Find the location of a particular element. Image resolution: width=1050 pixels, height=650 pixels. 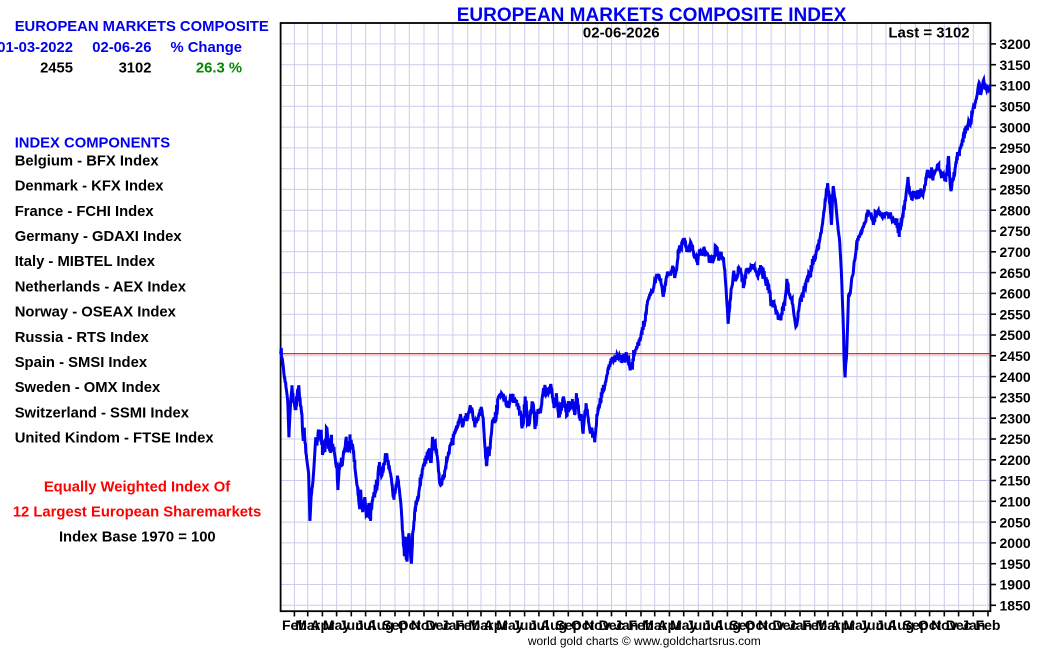

svg-text: 3102 is located at coordinates (135, 69).